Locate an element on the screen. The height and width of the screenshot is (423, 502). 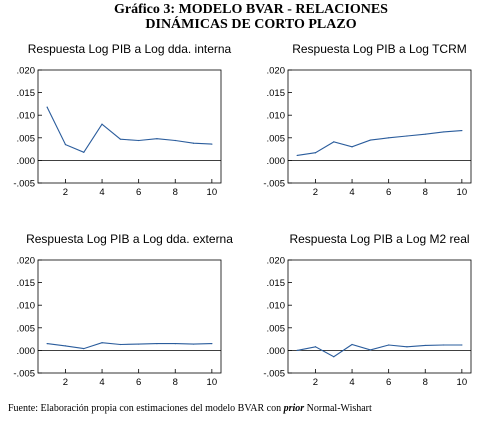
source-emphasis: prior is located at coordinates (294, 408).